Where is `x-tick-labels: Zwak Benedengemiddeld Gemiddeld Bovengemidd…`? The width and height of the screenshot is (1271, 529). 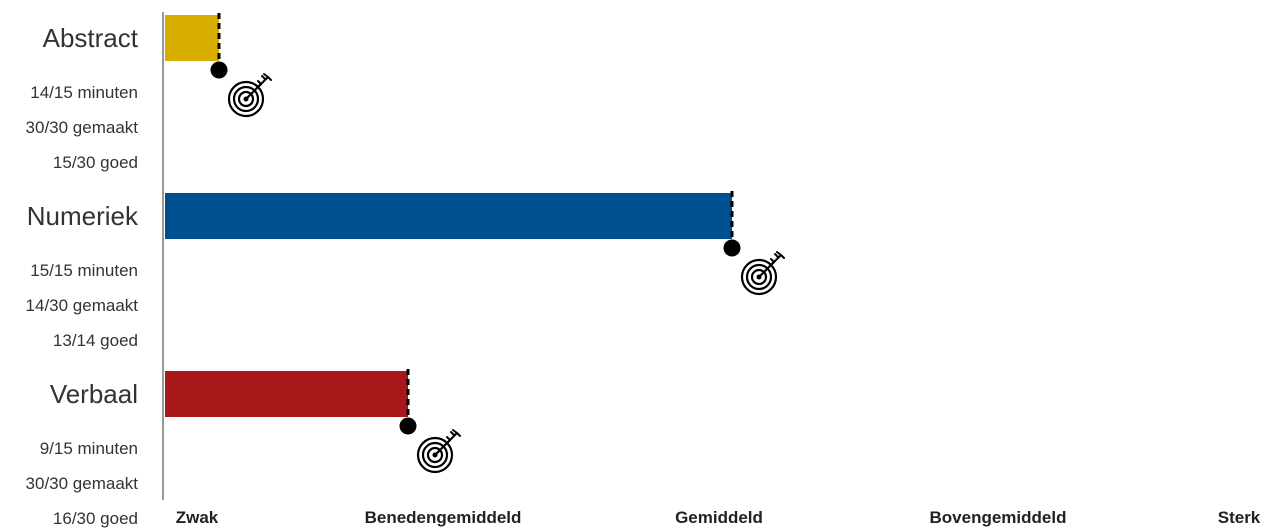
x-tick-labels: Zwak Benedengemiddeld Gemiddeld Bovengemidd… is located at coordinates (718, 517).